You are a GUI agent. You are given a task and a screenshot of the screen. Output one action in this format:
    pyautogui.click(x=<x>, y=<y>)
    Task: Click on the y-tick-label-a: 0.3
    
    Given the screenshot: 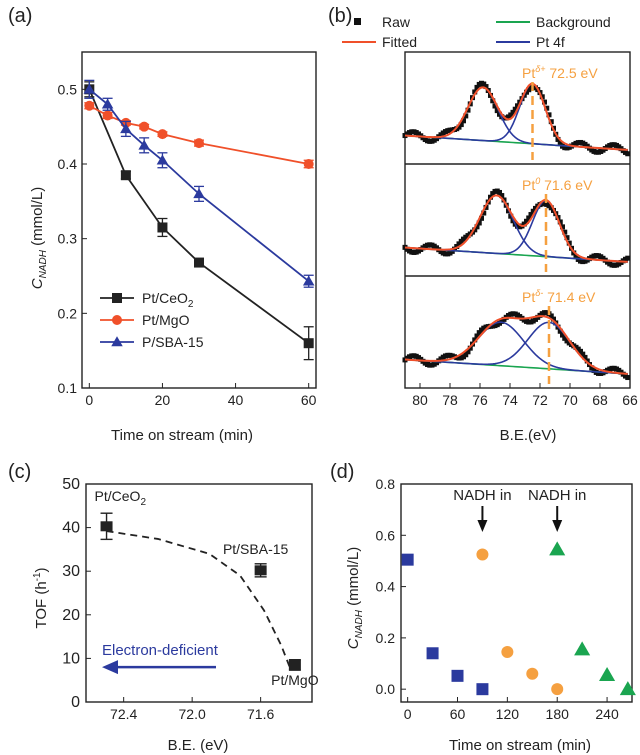 What is the action you would take?
    pyautogui.click(x=68, y=239)
    